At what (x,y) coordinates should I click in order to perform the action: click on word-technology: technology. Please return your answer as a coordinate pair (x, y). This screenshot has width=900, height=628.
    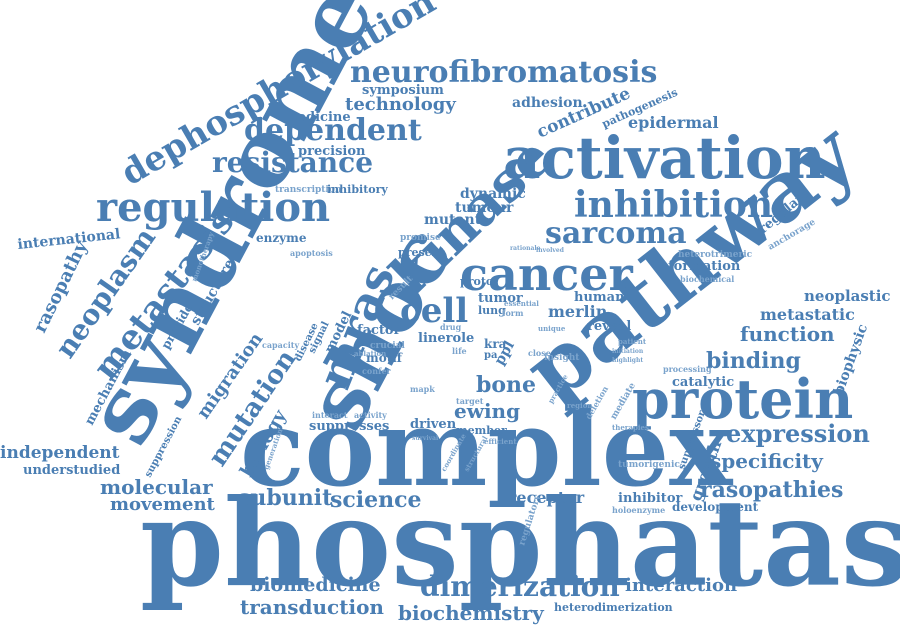
    Looking at the image, I should click on (400, 104).